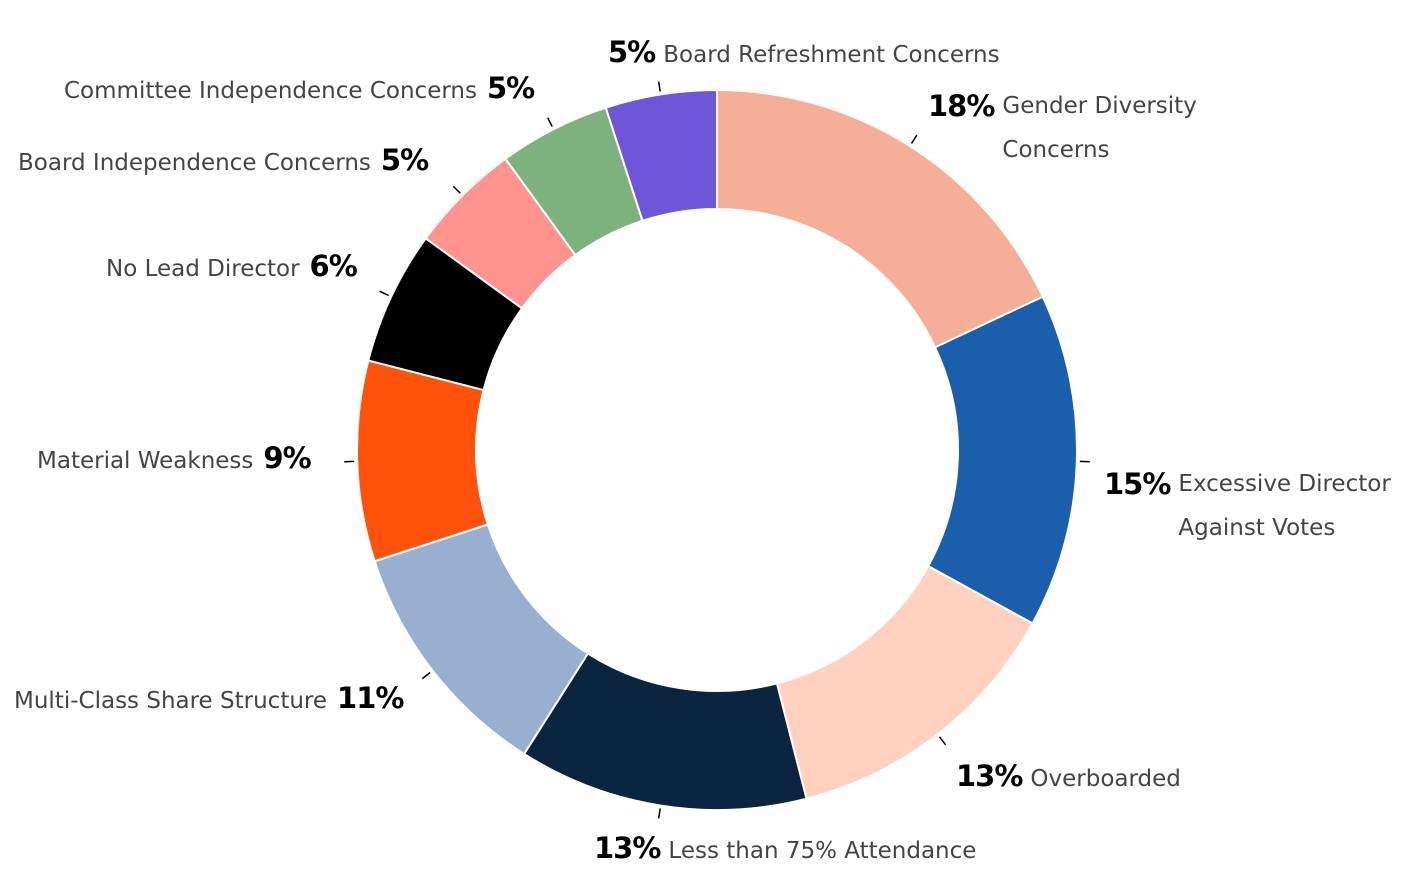 This screenshot has height=888, width=1422. What do you see at coordinates (961, 106) in the screenshot?
I see `slice-percent: 18%` at bounding box center [961, 106].